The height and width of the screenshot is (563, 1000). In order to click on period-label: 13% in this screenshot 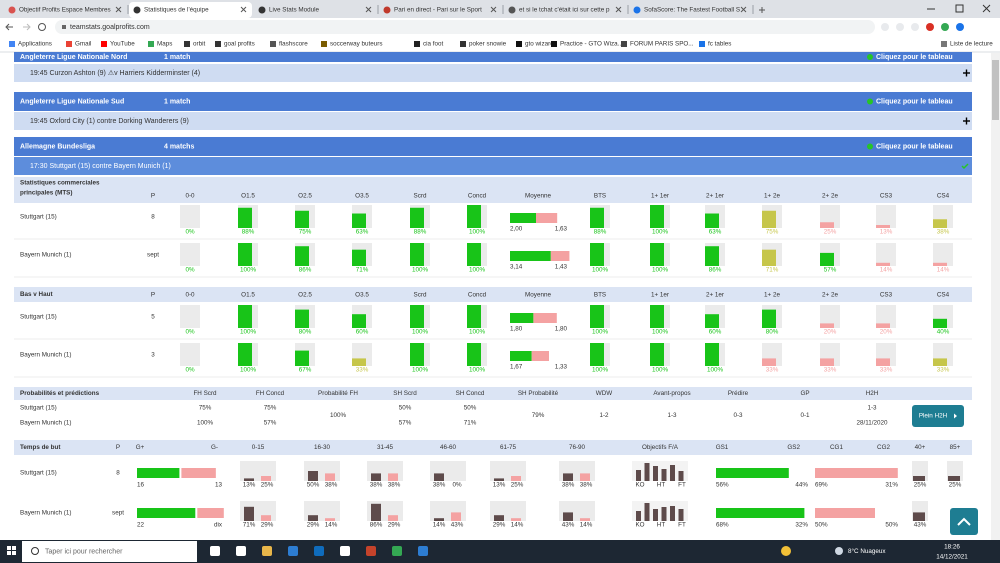, I will do `click(499, 485)`.